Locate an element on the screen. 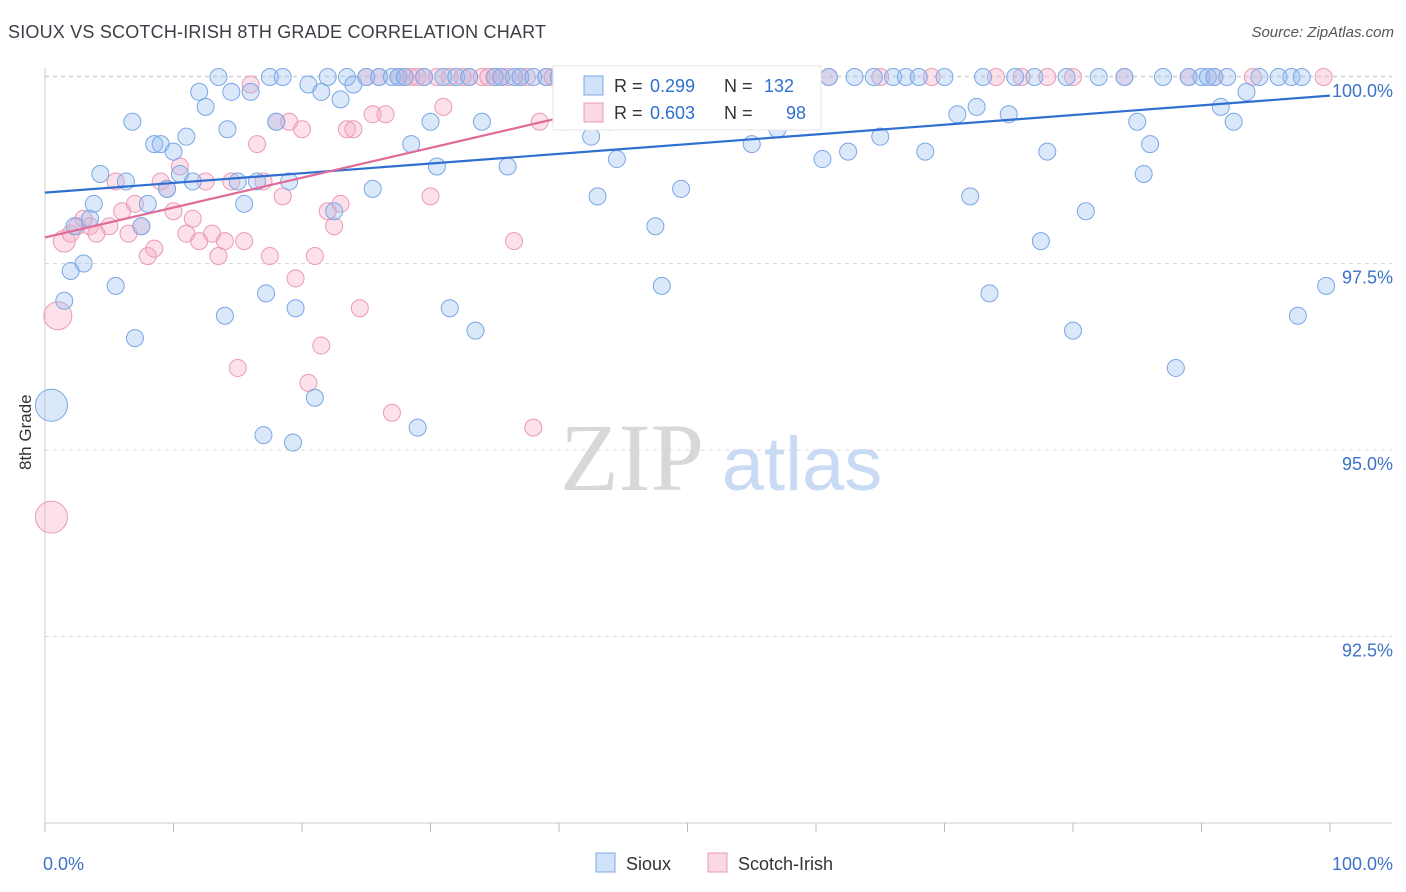  legend-scotch-r-value: 0.603 is located at coordinates (672, 113).